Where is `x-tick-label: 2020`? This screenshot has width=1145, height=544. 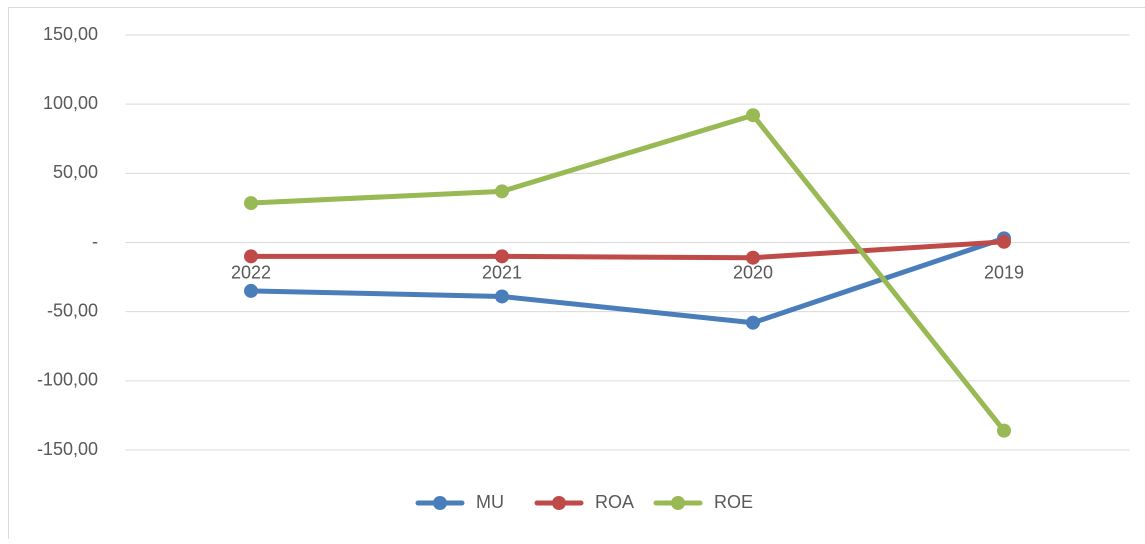 x-tick-label: 2020 is located at coordinates (753, 272).